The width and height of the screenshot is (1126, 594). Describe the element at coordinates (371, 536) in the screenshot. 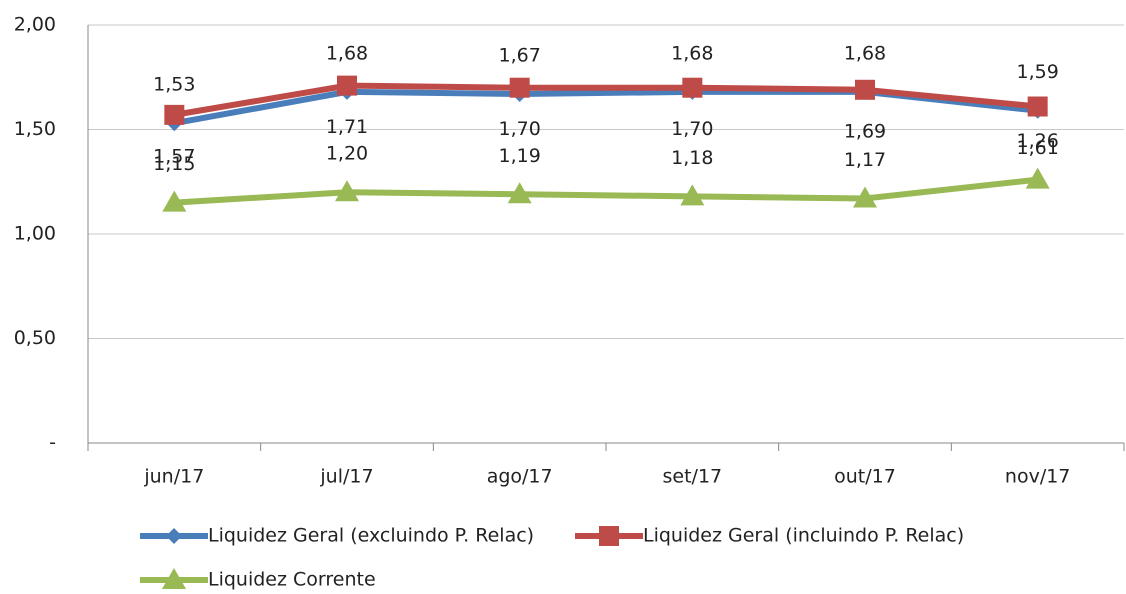

I see `legend-label: Liquidez Geral (excluindo P. Relac)` at that location.